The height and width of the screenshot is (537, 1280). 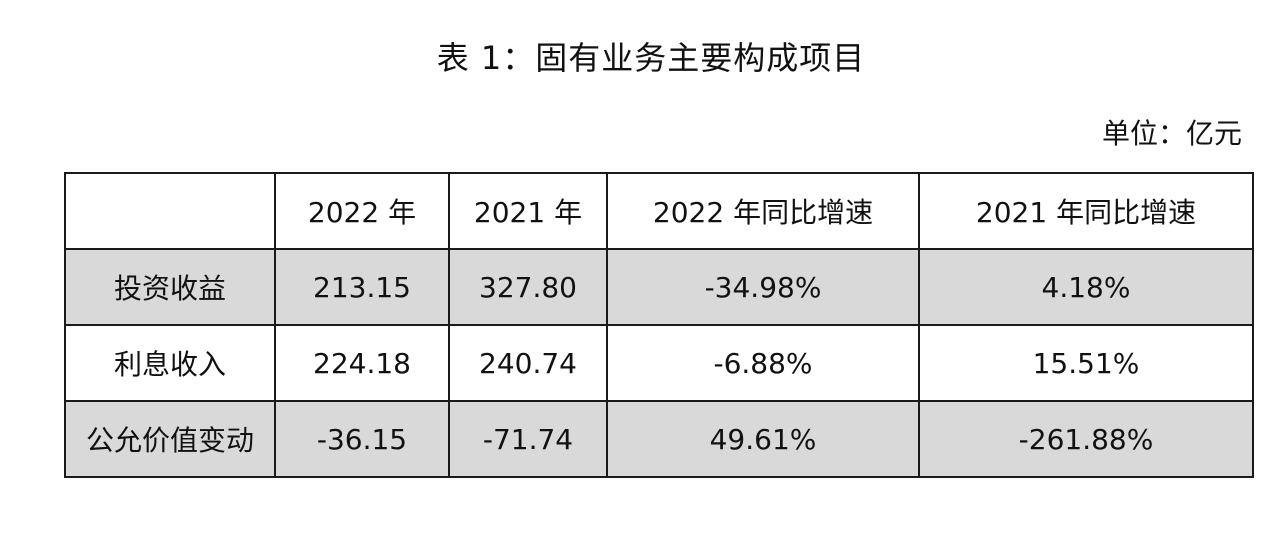 I want to click on unit-label: 单位：亿元, so click(x=1171, y=133).